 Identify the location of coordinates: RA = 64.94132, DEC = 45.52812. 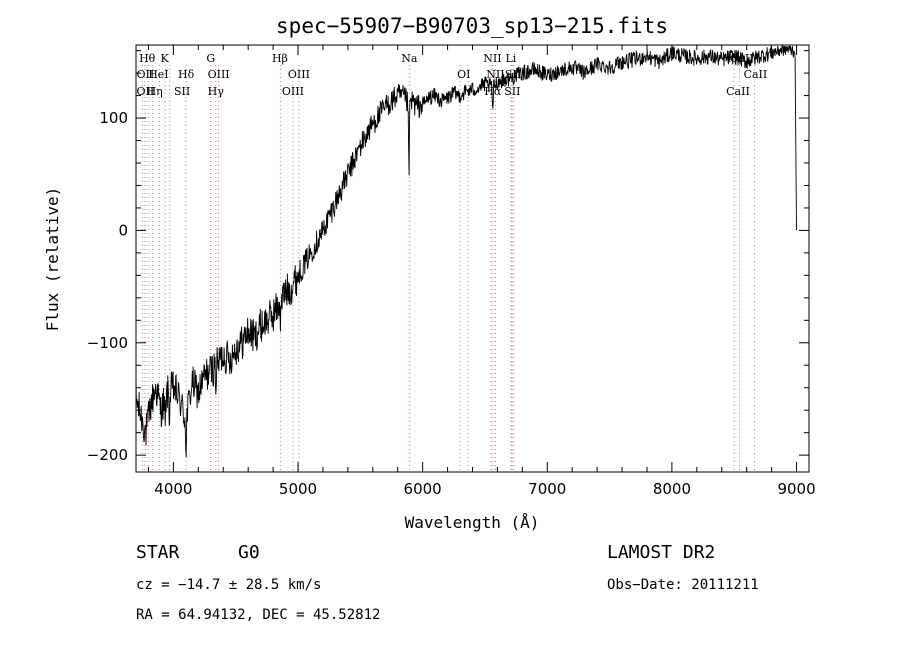
(258, 615).